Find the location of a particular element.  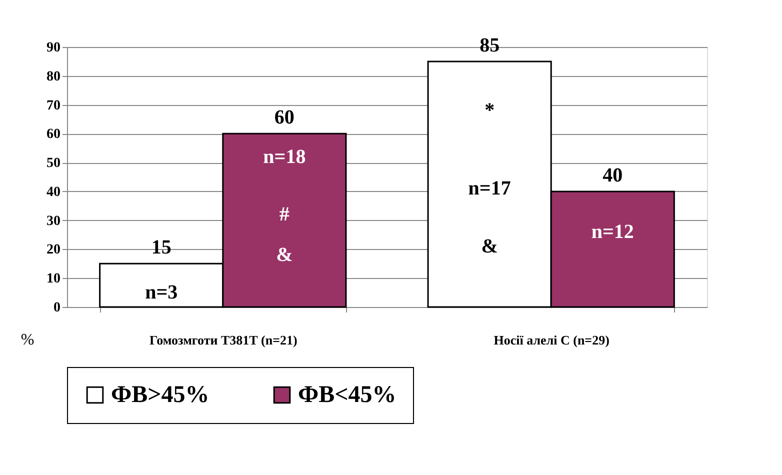

y-tick-label: 90 is located at coordinates (53, 48).